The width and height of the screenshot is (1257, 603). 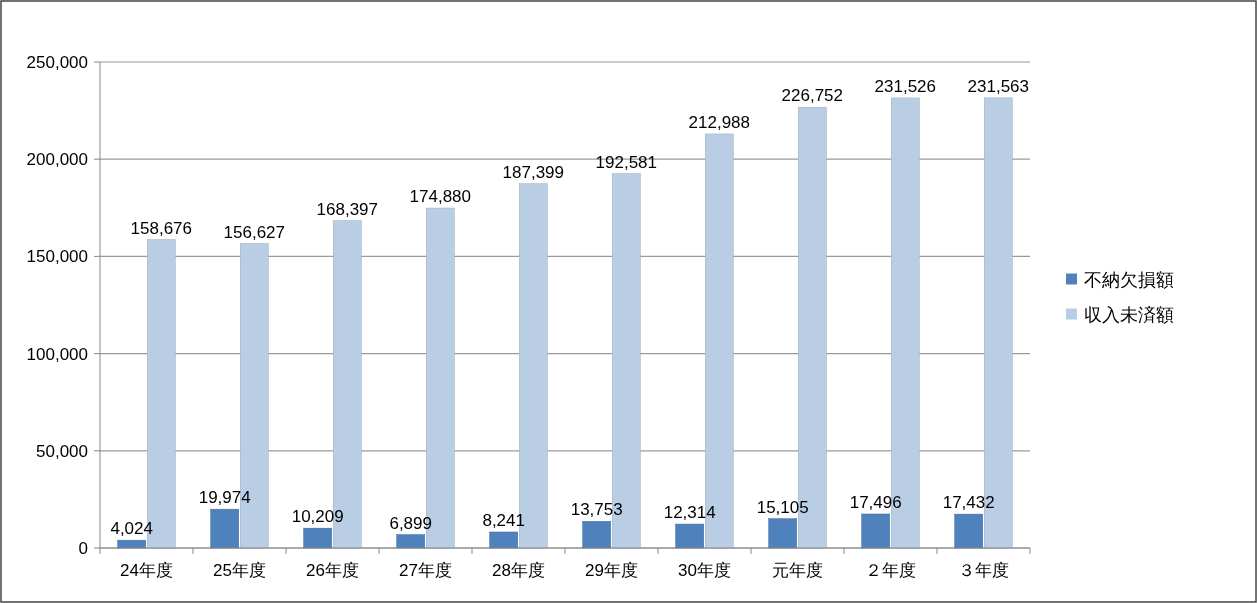 What do you see at coordinates (57, 62) in the screenshot?
I see `y-tick-label: 250,000` at bounding box center [57, 62].